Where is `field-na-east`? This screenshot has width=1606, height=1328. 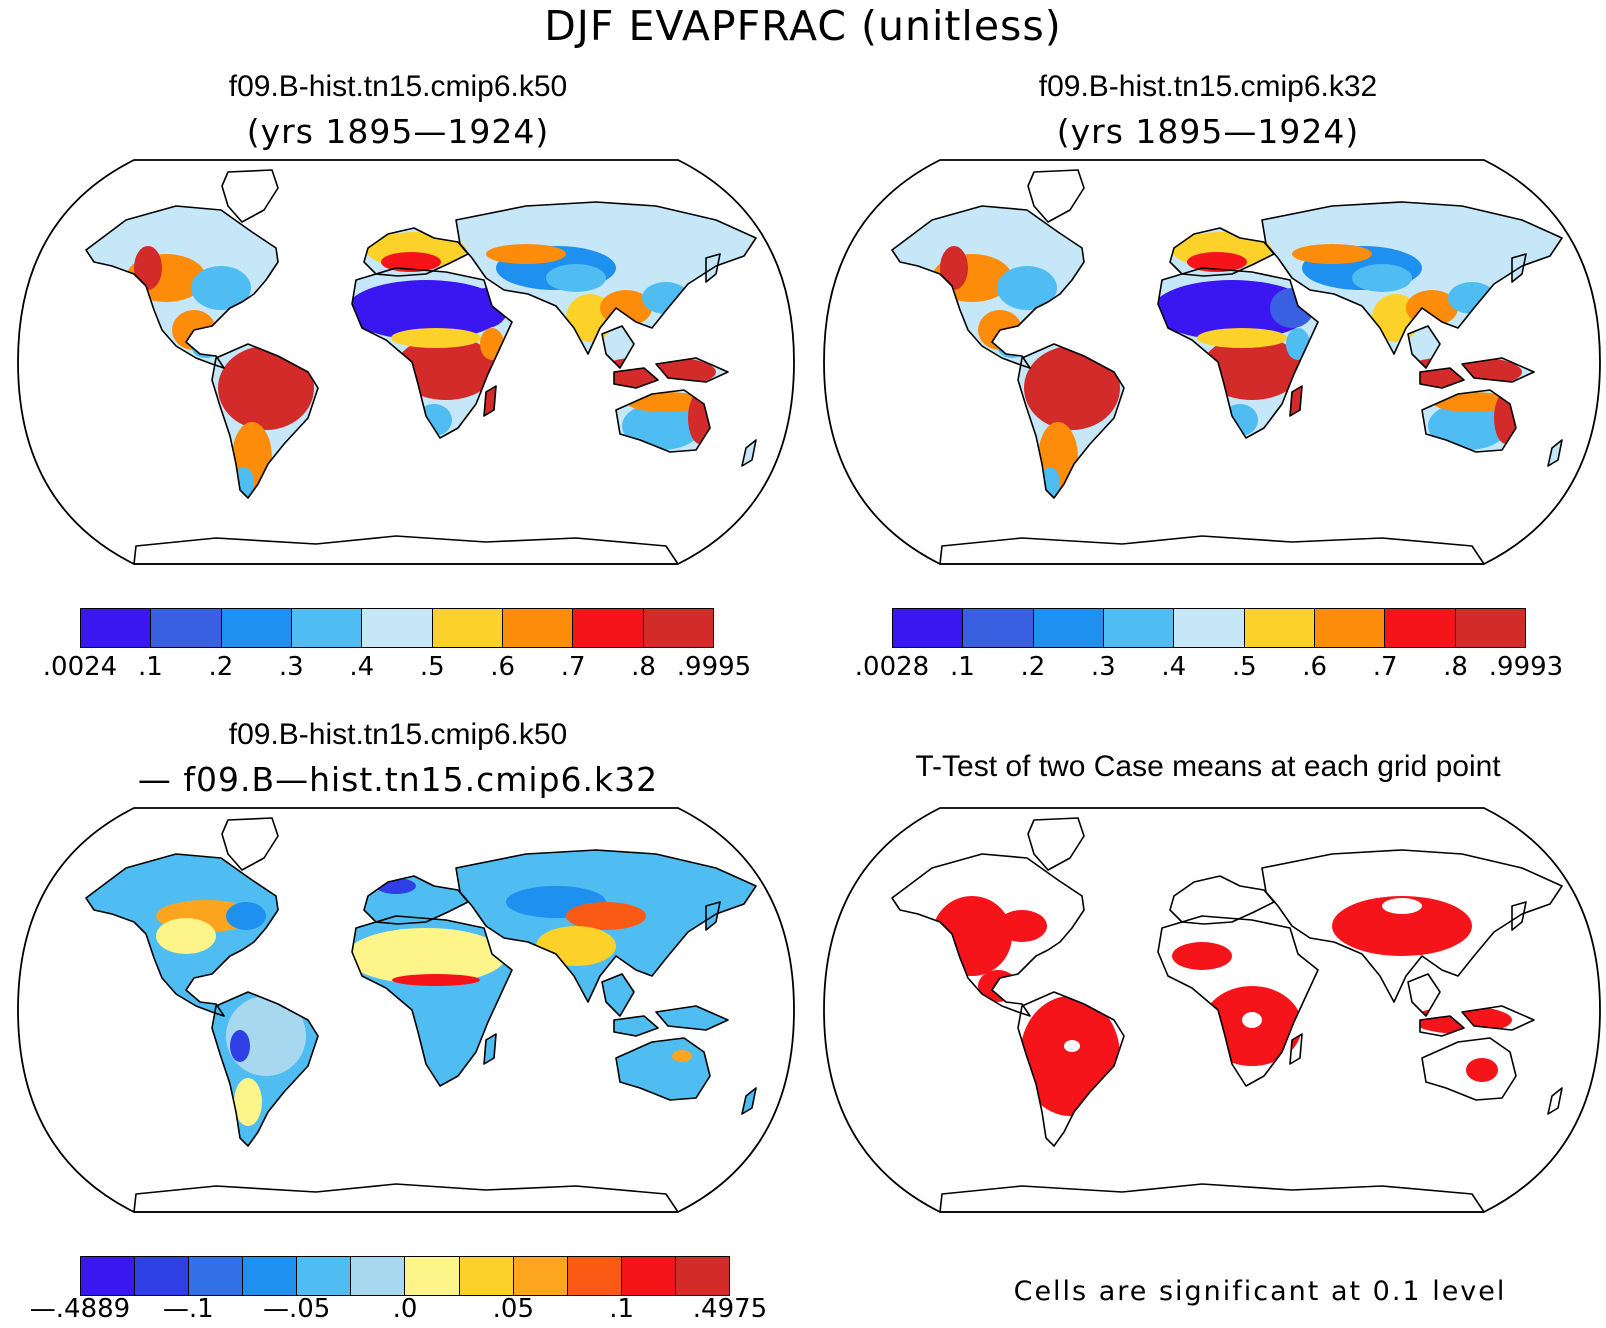
field-na-east is located at coordinates (221, 288).